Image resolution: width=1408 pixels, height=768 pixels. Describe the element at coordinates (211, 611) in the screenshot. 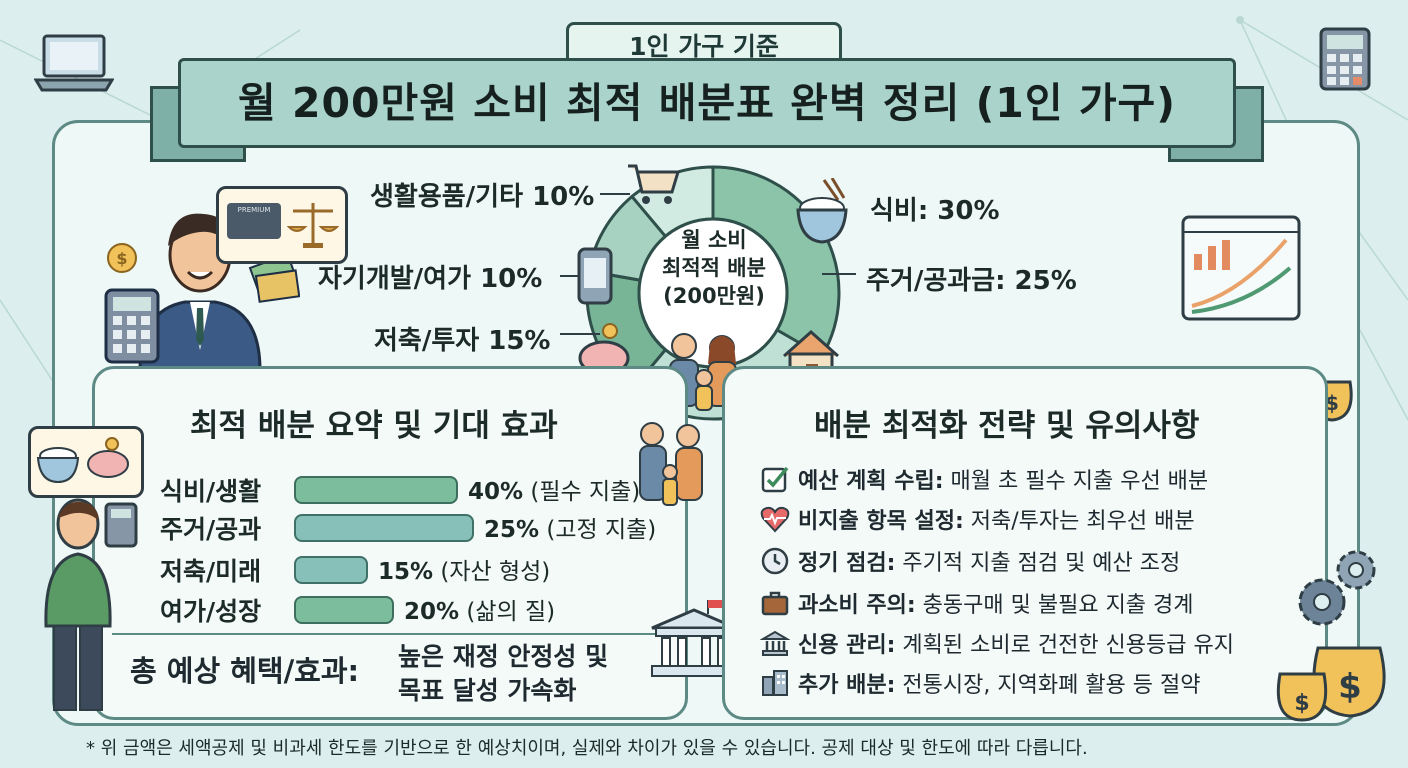

I see `summary-row-label: 여가/성장` at that location.